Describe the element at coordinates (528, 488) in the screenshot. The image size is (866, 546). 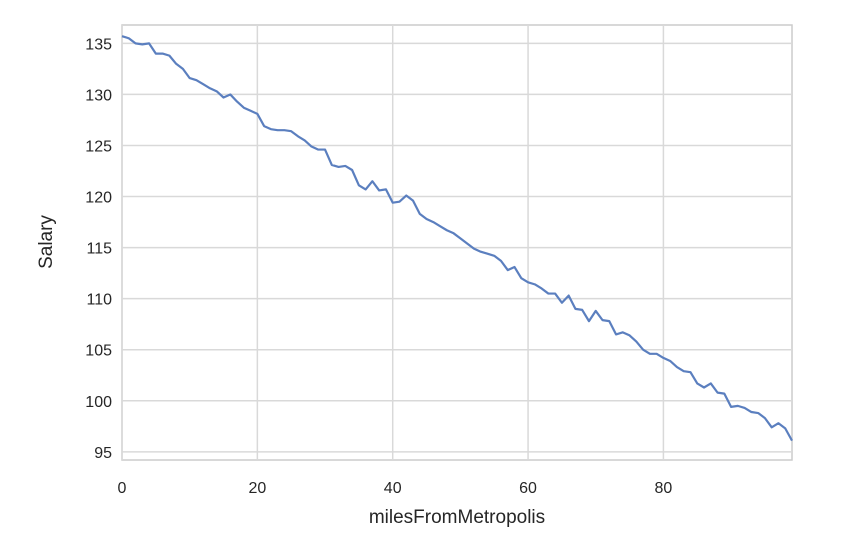
I see `x-tick-label: 60` at that location.